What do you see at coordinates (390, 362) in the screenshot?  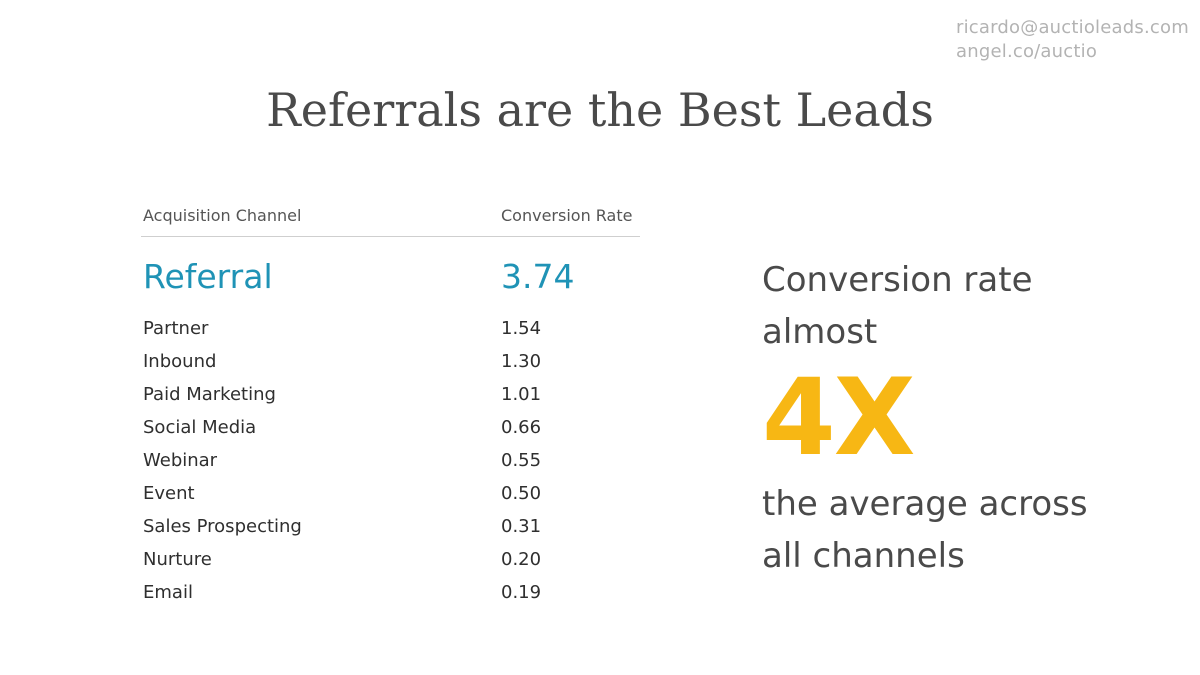 I see `table-row: Inbound 1.30` at bounding box center [390, 362].